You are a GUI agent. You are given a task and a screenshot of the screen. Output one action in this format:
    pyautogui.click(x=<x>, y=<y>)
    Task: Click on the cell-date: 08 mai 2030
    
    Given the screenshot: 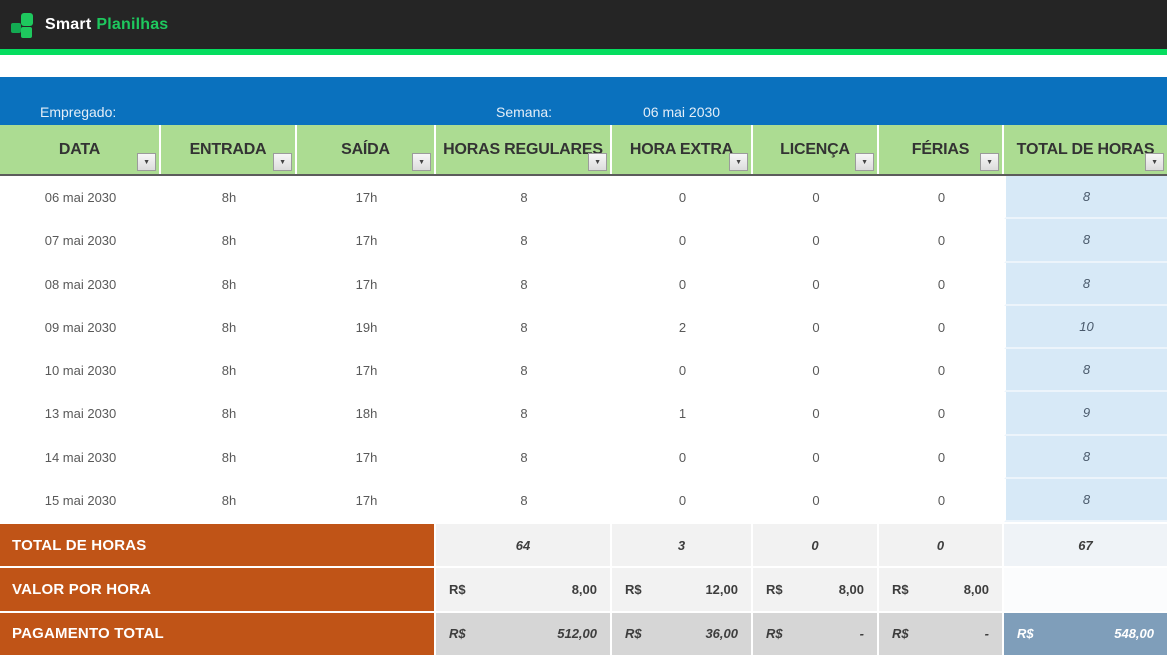 What is the action you would take?
    pyautogui.click(x=80, y=284)
    